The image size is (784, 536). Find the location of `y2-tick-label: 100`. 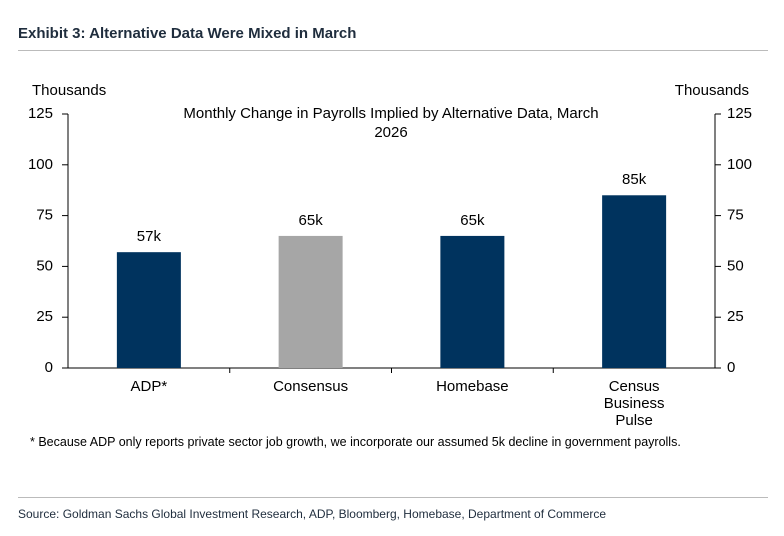

y2-tick-label: 100 is located at coordinates (739, 164).